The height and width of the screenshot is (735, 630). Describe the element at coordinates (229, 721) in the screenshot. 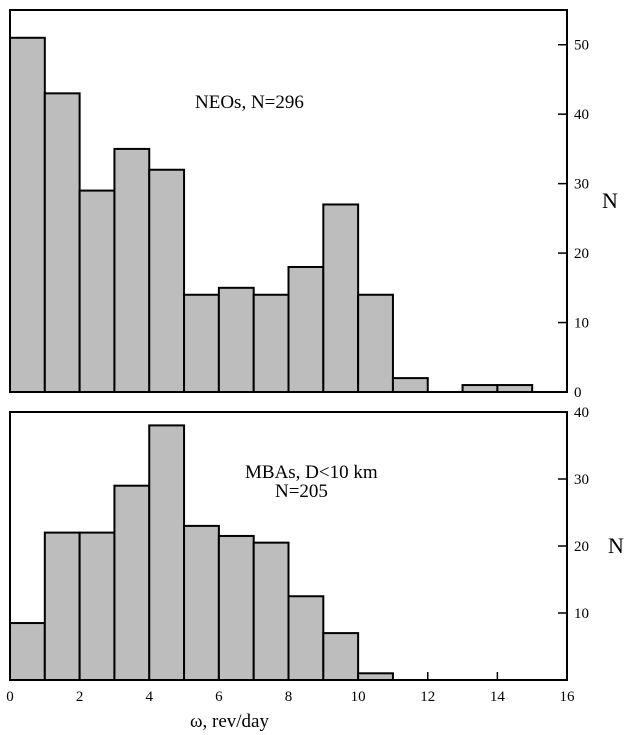

I see `x-axis-label: ω, rev/day` at that location.